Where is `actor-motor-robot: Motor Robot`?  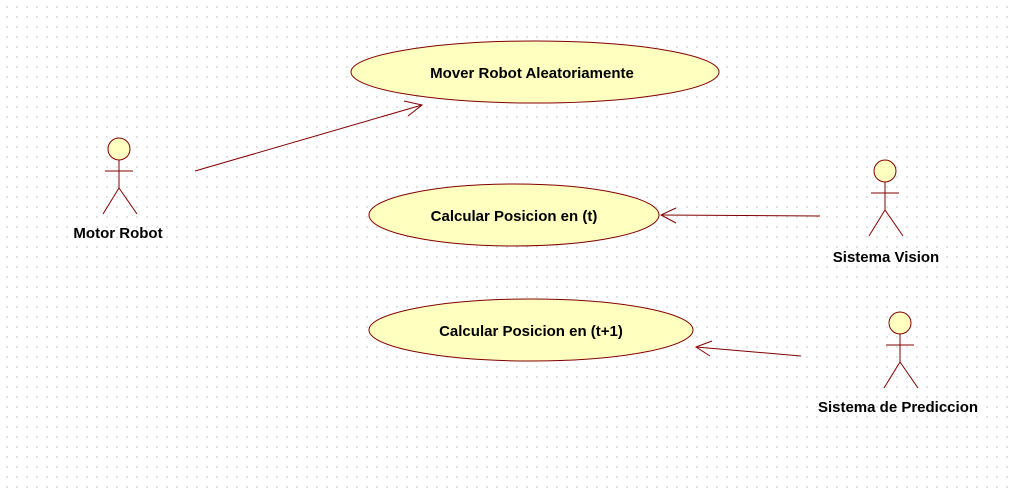 actor-motor-robot: Motor Robot is located at coordinates (118, 189).